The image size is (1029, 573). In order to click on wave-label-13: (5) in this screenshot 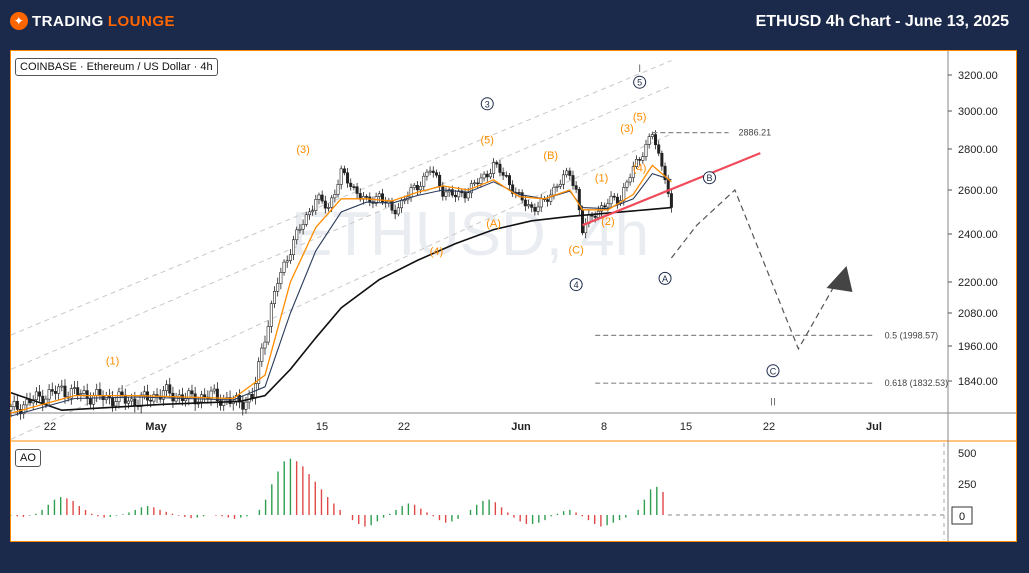, I will do `click(639, 118)`.